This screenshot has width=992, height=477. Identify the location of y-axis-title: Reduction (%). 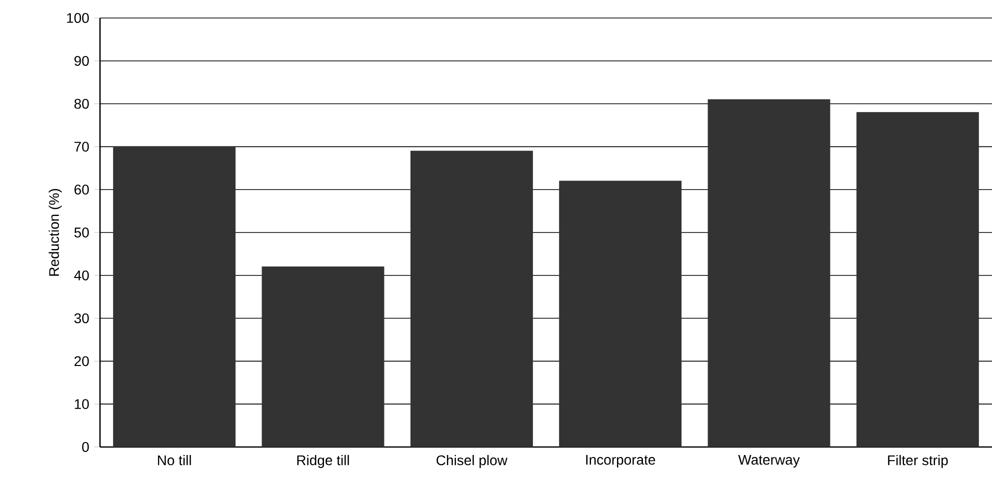
(55, 232).